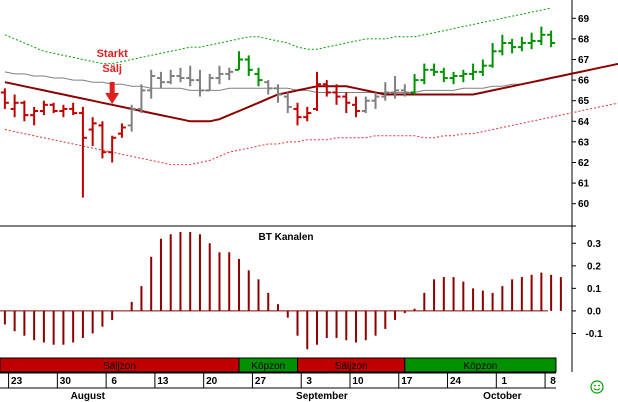 The width and height of the screenshot is (618, 402). What do you see at coordinates (584, 142) in the screenshot?
I see `price-y-tick-label: 63` at bounding box center [584, 142].